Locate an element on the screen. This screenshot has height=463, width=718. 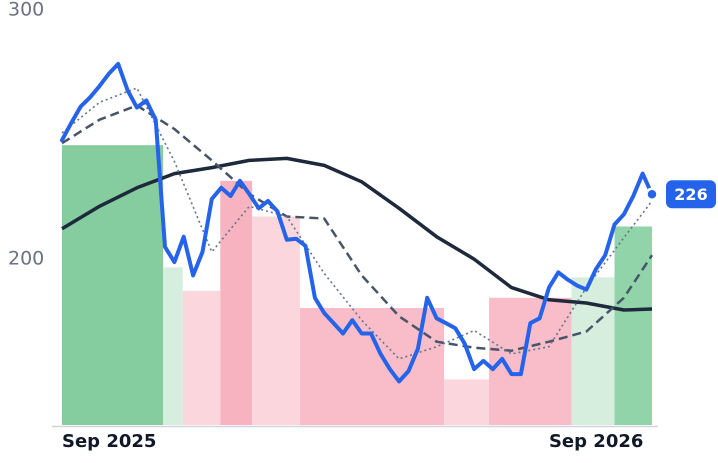
last-value-label: 226 is located at coordinates (690, 194).